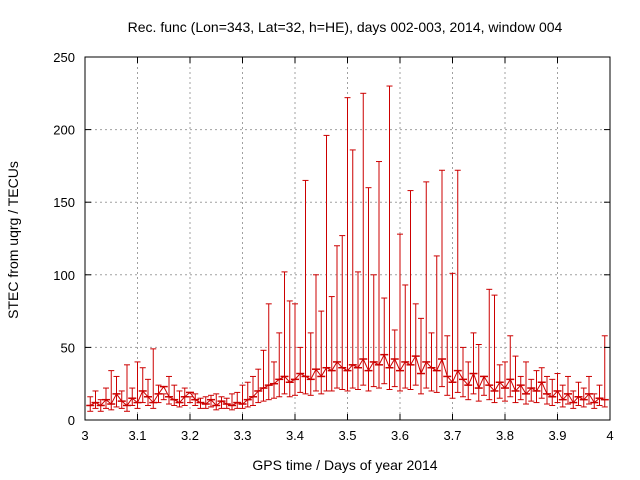 The image size is (640, 480). What do you see at coordinates (557, 435) in the screenshot?
I see `x-tick-label: 3.9` at bounding box center [557, 435].